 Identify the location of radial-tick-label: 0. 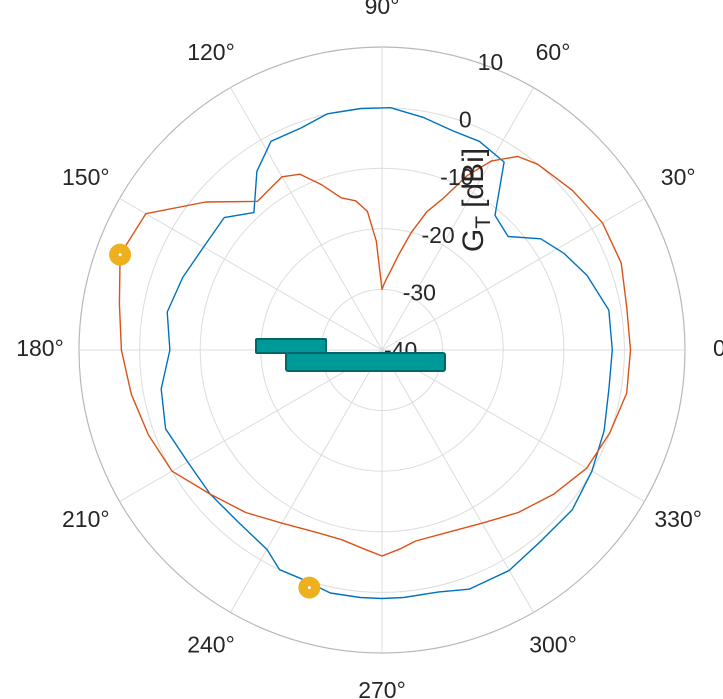
(465, 120).